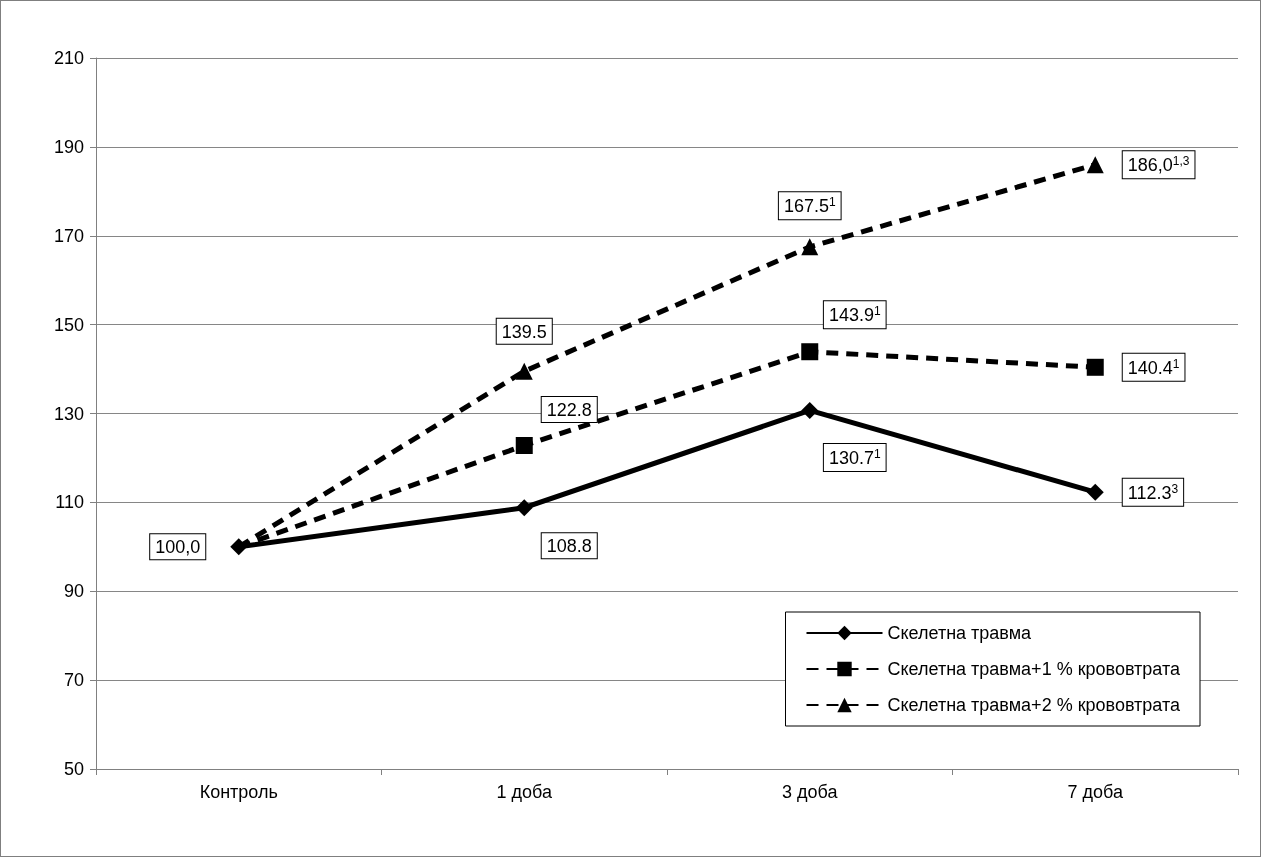 The width and height of the screenshot is (1261, 857). What do you see at coordinates (238, 792) in the screenshot?
I see `x-tick-label: Контроль` at bounding box center [238, 792].